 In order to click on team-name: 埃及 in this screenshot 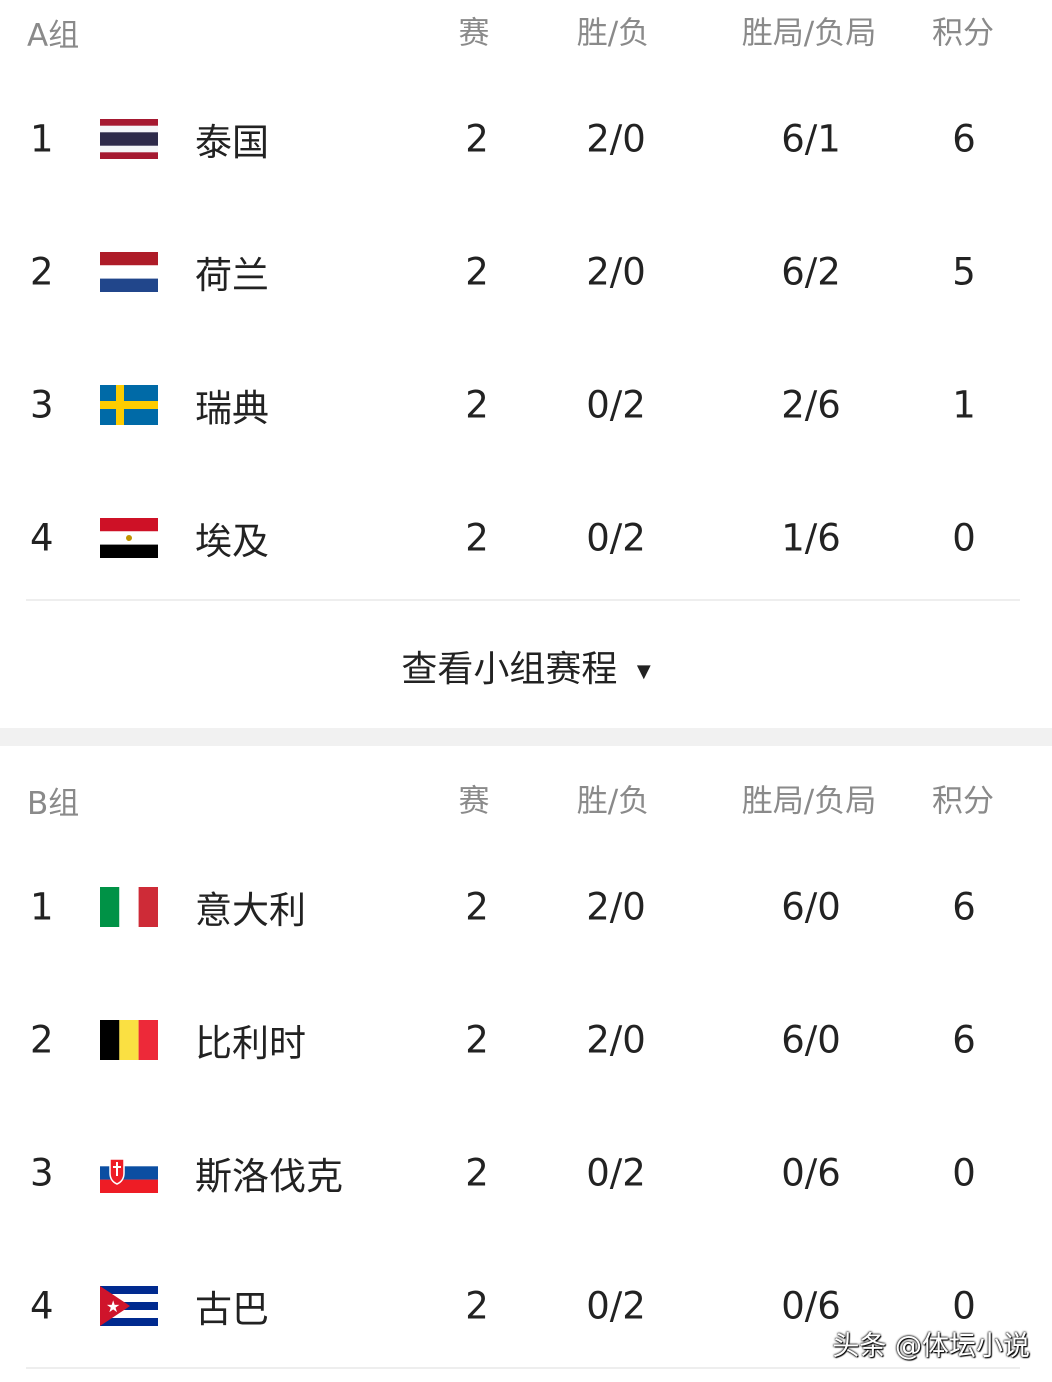, I will do `click(232, 541)`.